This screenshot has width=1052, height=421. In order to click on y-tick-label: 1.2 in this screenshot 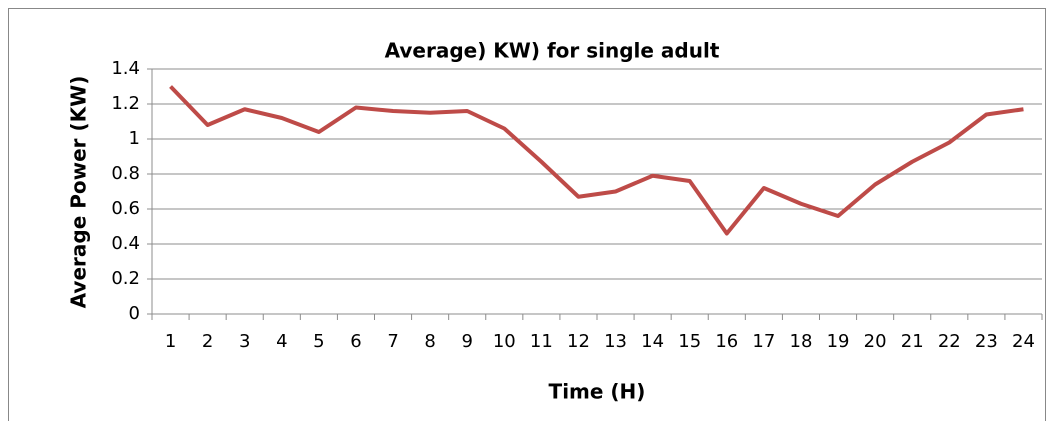, I will do `click(125, 103)`.